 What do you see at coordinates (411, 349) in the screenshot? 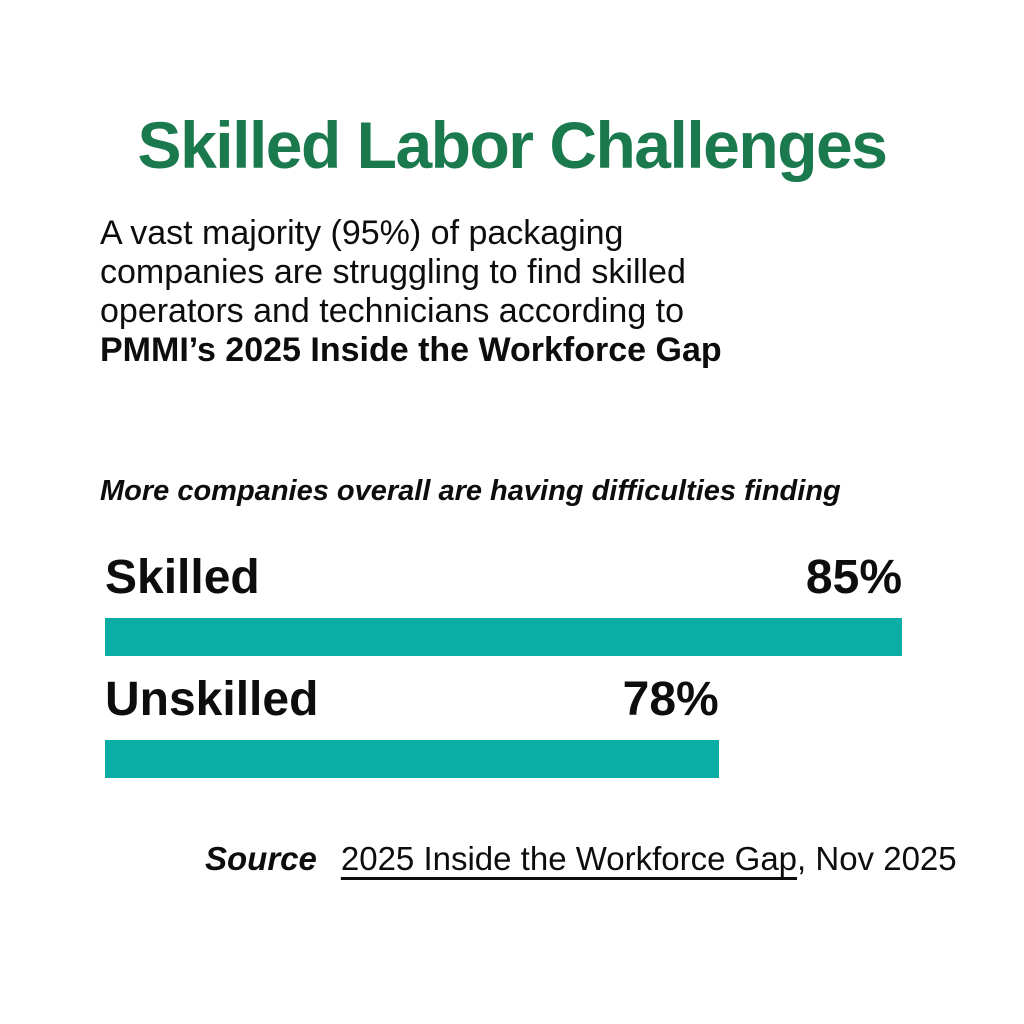
I see `intro-text-bold: PMMI’s 2025 Inside the Workforce Gap` at bounding box center [411, 349].